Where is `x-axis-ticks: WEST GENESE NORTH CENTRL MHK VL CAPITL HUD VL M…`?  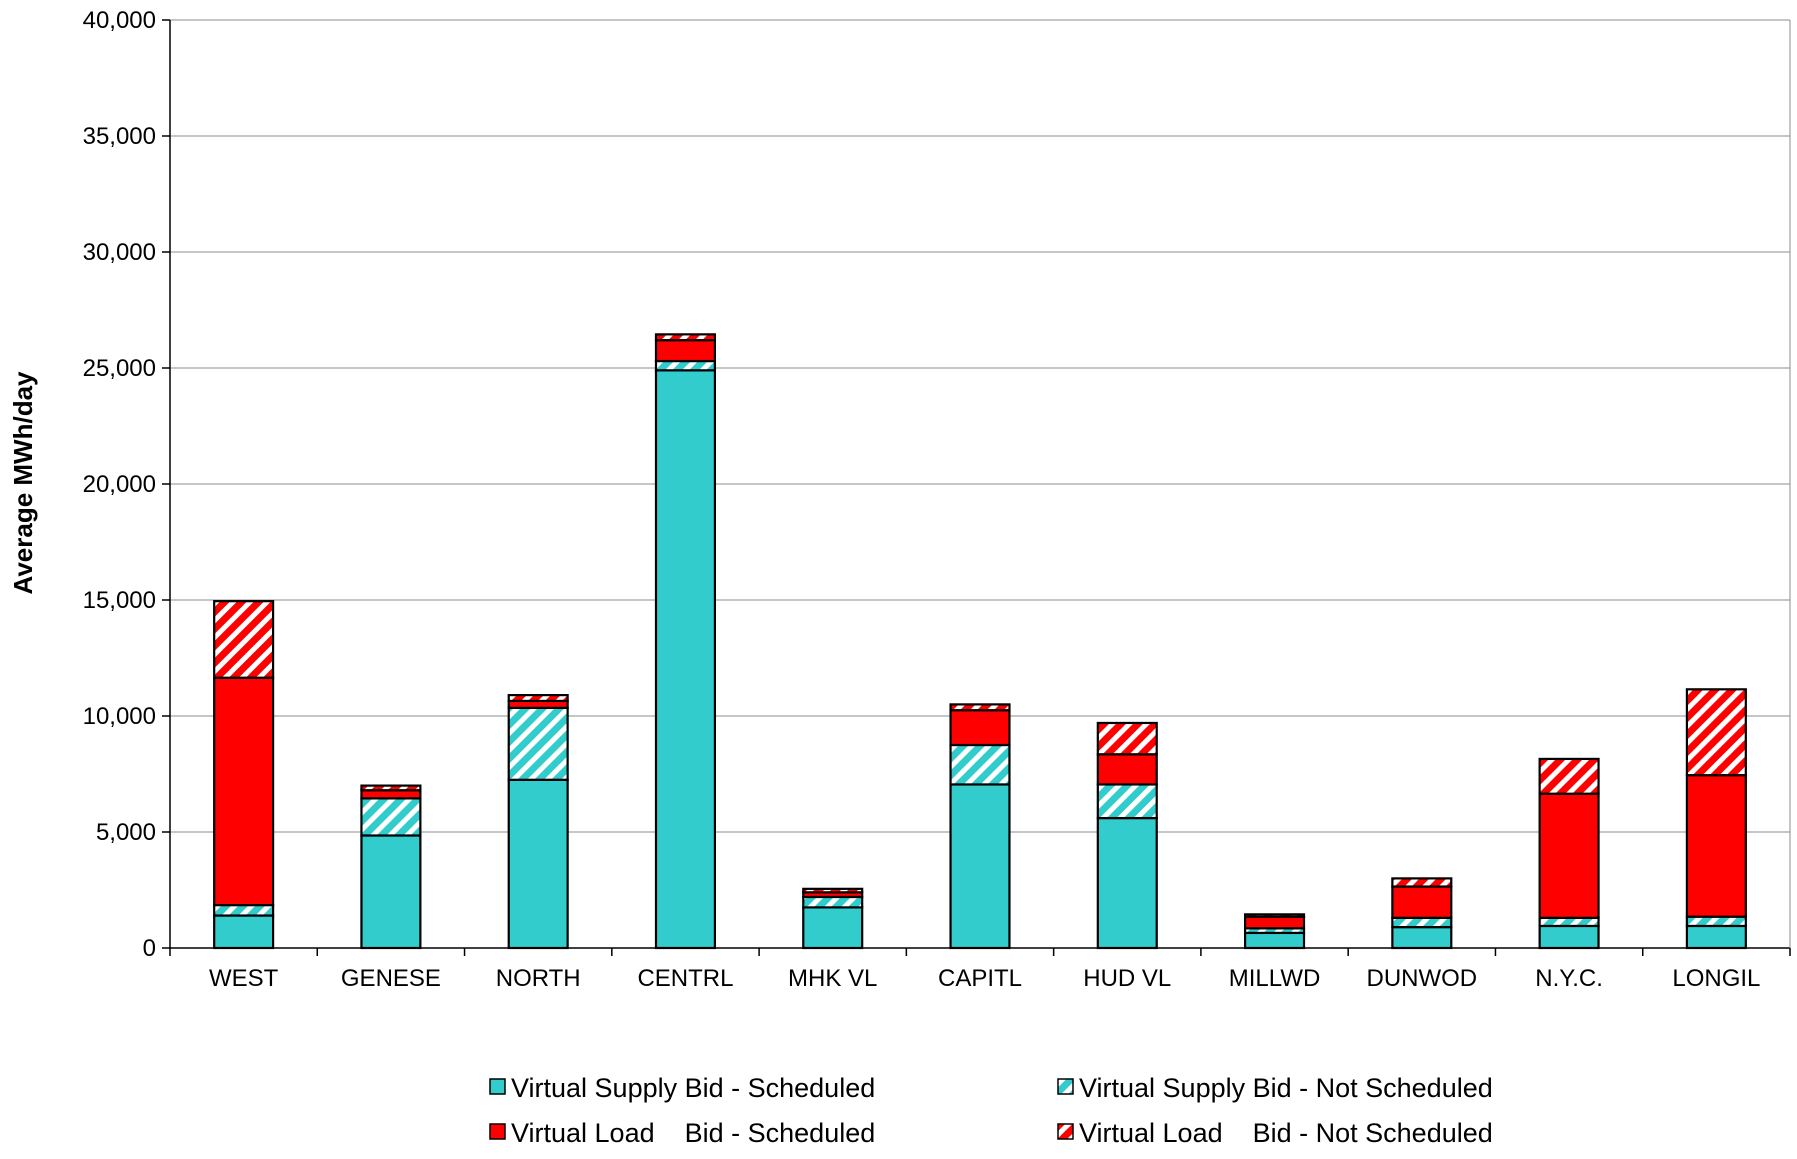 x-axis-ticks: WEST GENESE NORTH CENTRL MHK VL CAPITL HUD VL M… is located at coordinates (980, 970).